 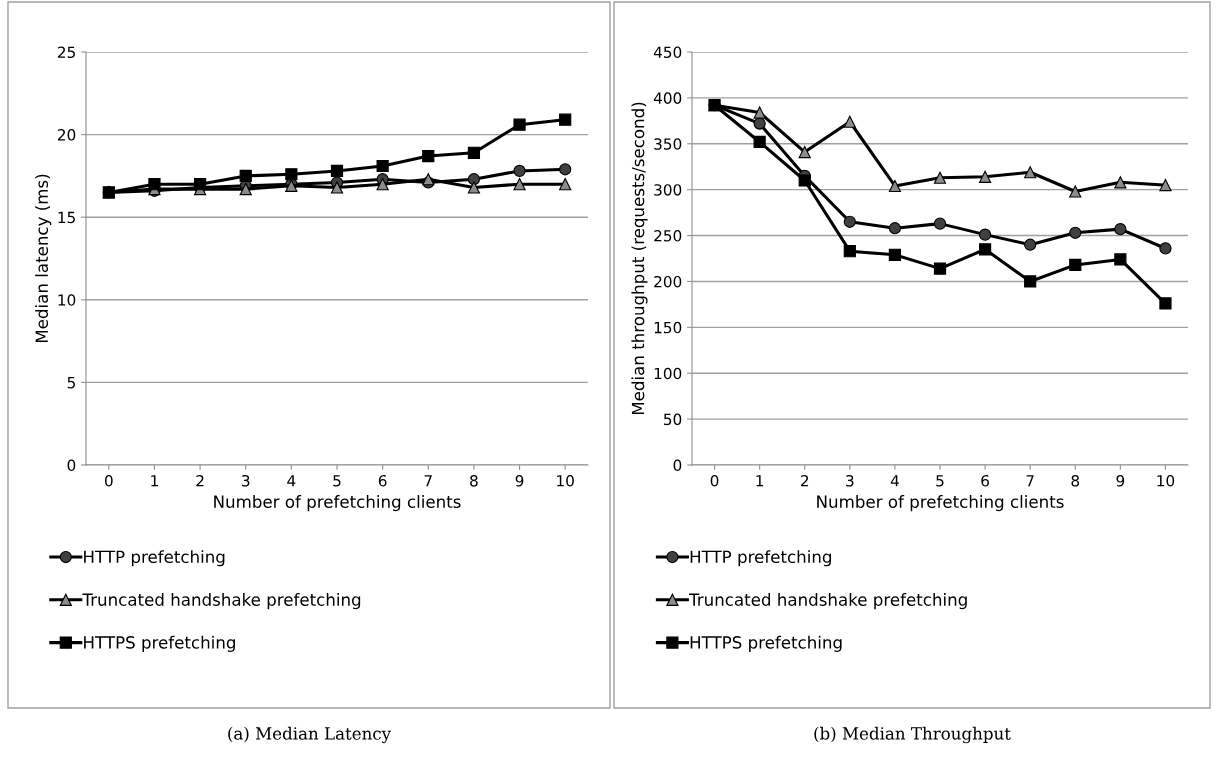 What do you see at coordinates (66, 135) in the screenshot?
I see `y-tick-label: 20` at bounding box center [66, 135].